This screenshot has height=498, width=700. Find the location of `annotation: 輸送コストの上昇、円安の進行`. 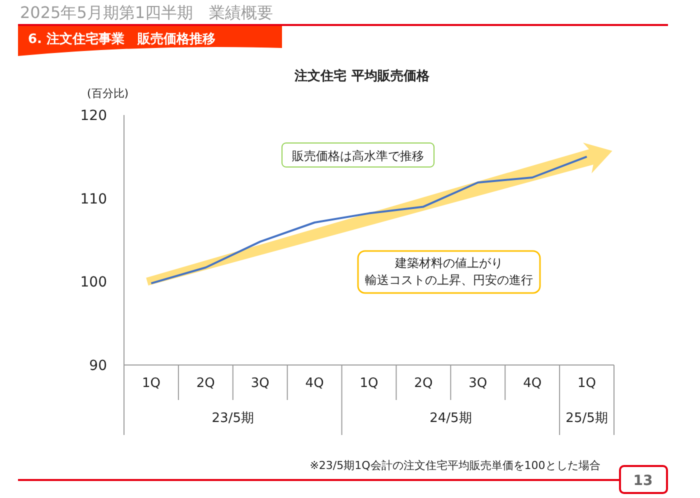

annotation: 輸送コストの上昇、円安の進行 is located at coordinates (449, 280).